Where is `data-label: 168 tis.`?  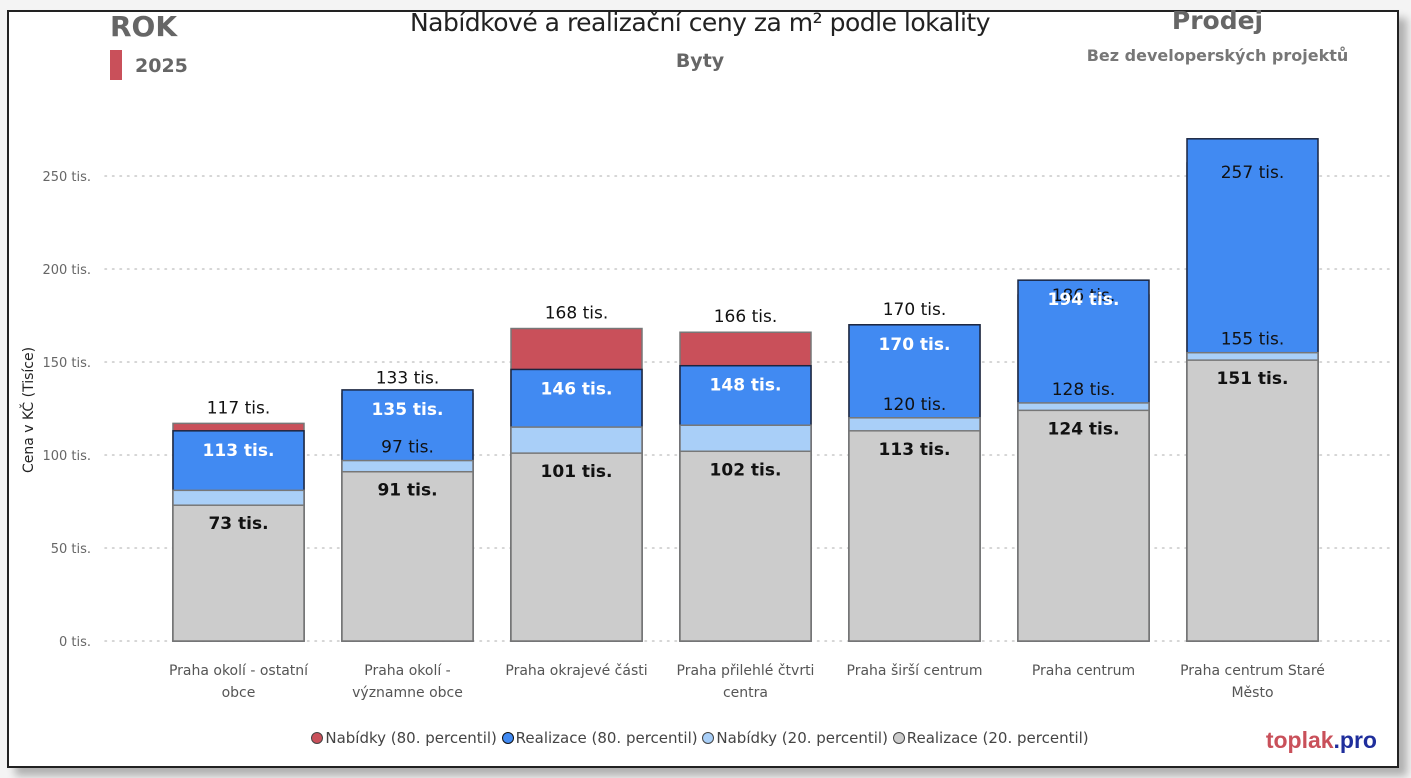 data-label: 168 tis. is located at coordinates (577, 314).